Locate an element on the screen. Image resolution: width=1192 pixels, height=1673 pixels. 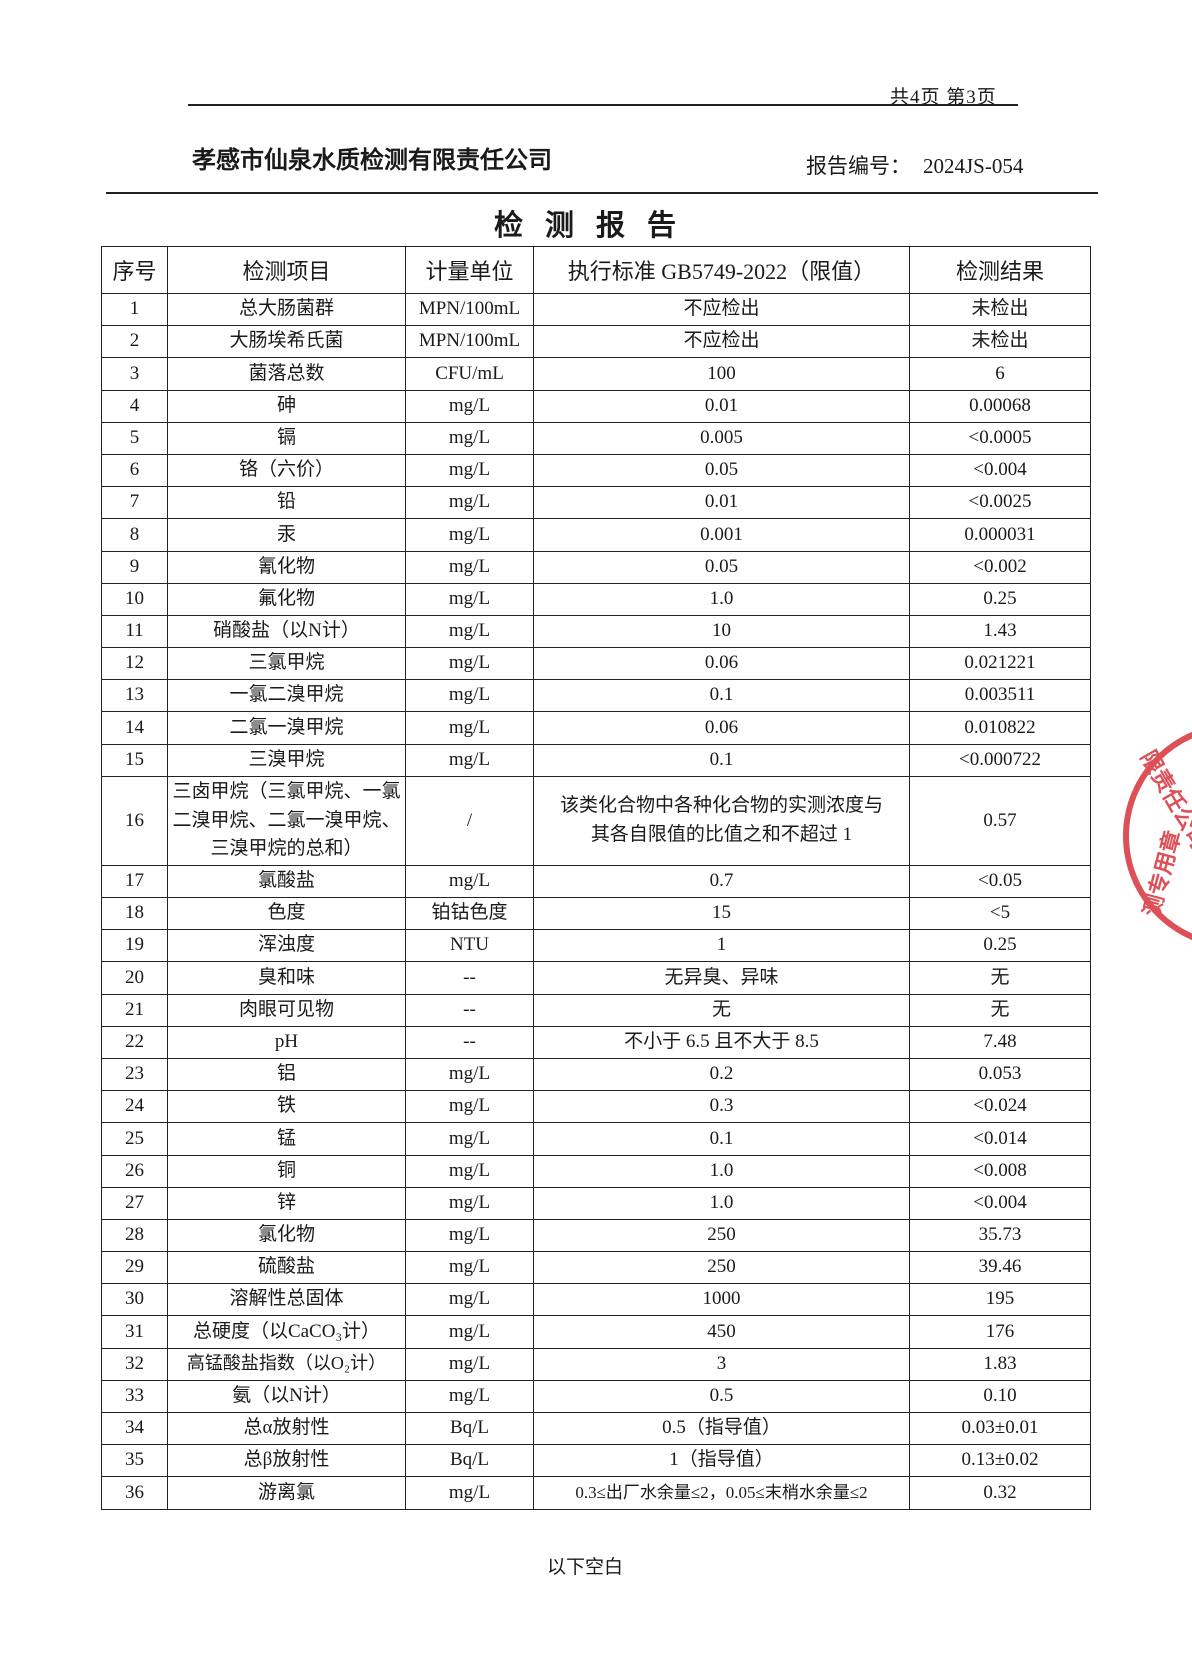
cell-unit: Bq/L is located at coordinates (469, 1461).